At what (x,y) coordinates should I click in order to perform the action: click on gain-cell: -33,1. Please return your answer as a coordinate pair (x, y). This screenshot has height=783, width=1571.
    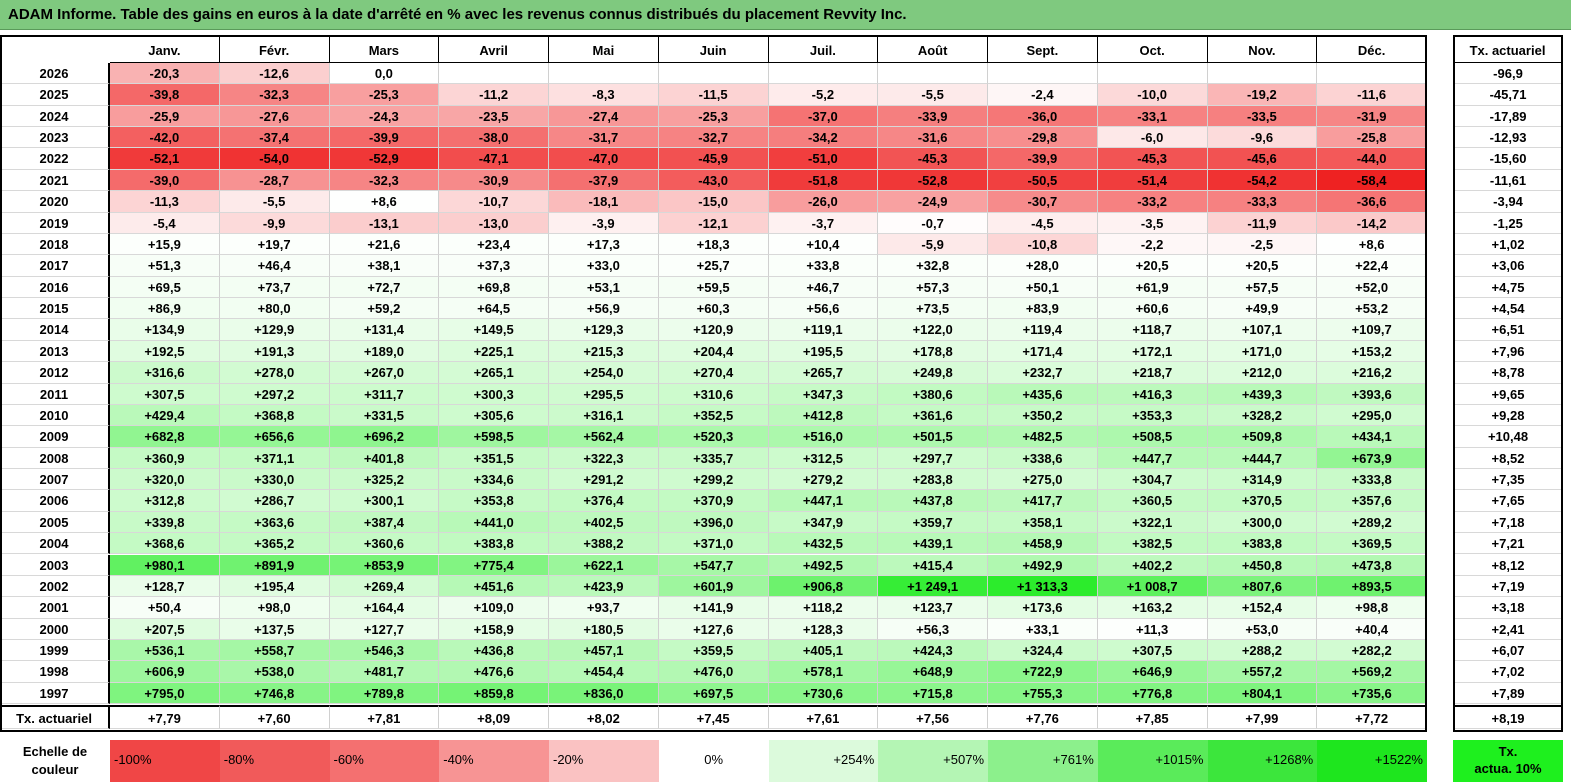
    Looking at the image, I should click on (1152, 116).